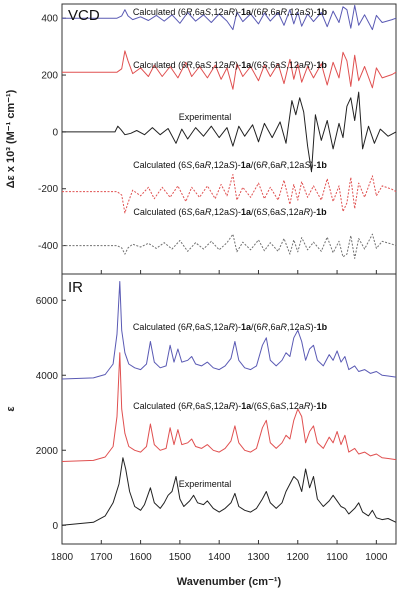  I want to click on series-label-part: Experimental, so click(205, 484).